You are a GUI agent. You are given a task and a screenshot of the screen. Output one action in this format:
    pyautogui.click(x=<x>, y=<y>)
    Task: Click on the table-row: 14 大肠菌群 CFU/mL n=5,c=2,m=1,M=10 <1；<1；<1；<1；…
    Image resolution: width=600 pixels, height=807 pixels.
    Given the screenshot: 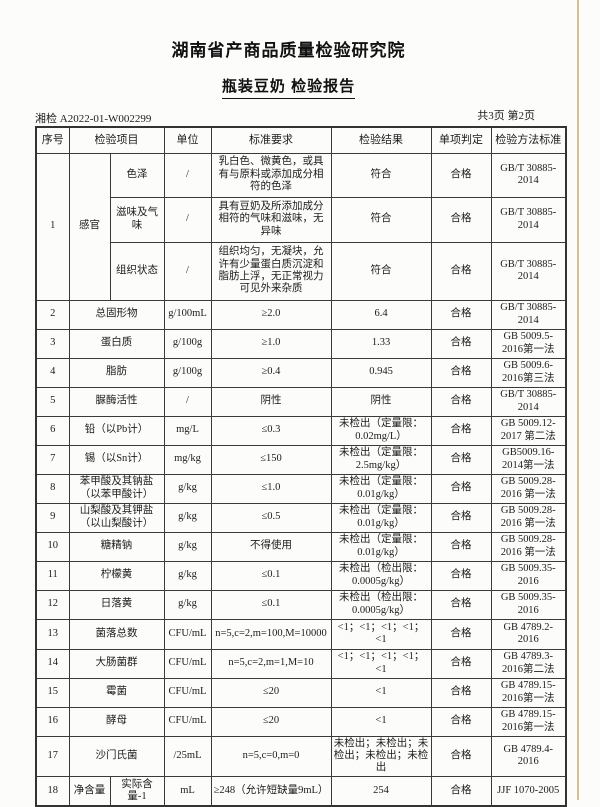 What is the action you would take?
    pyautogui.click(x=301, y=663)
    